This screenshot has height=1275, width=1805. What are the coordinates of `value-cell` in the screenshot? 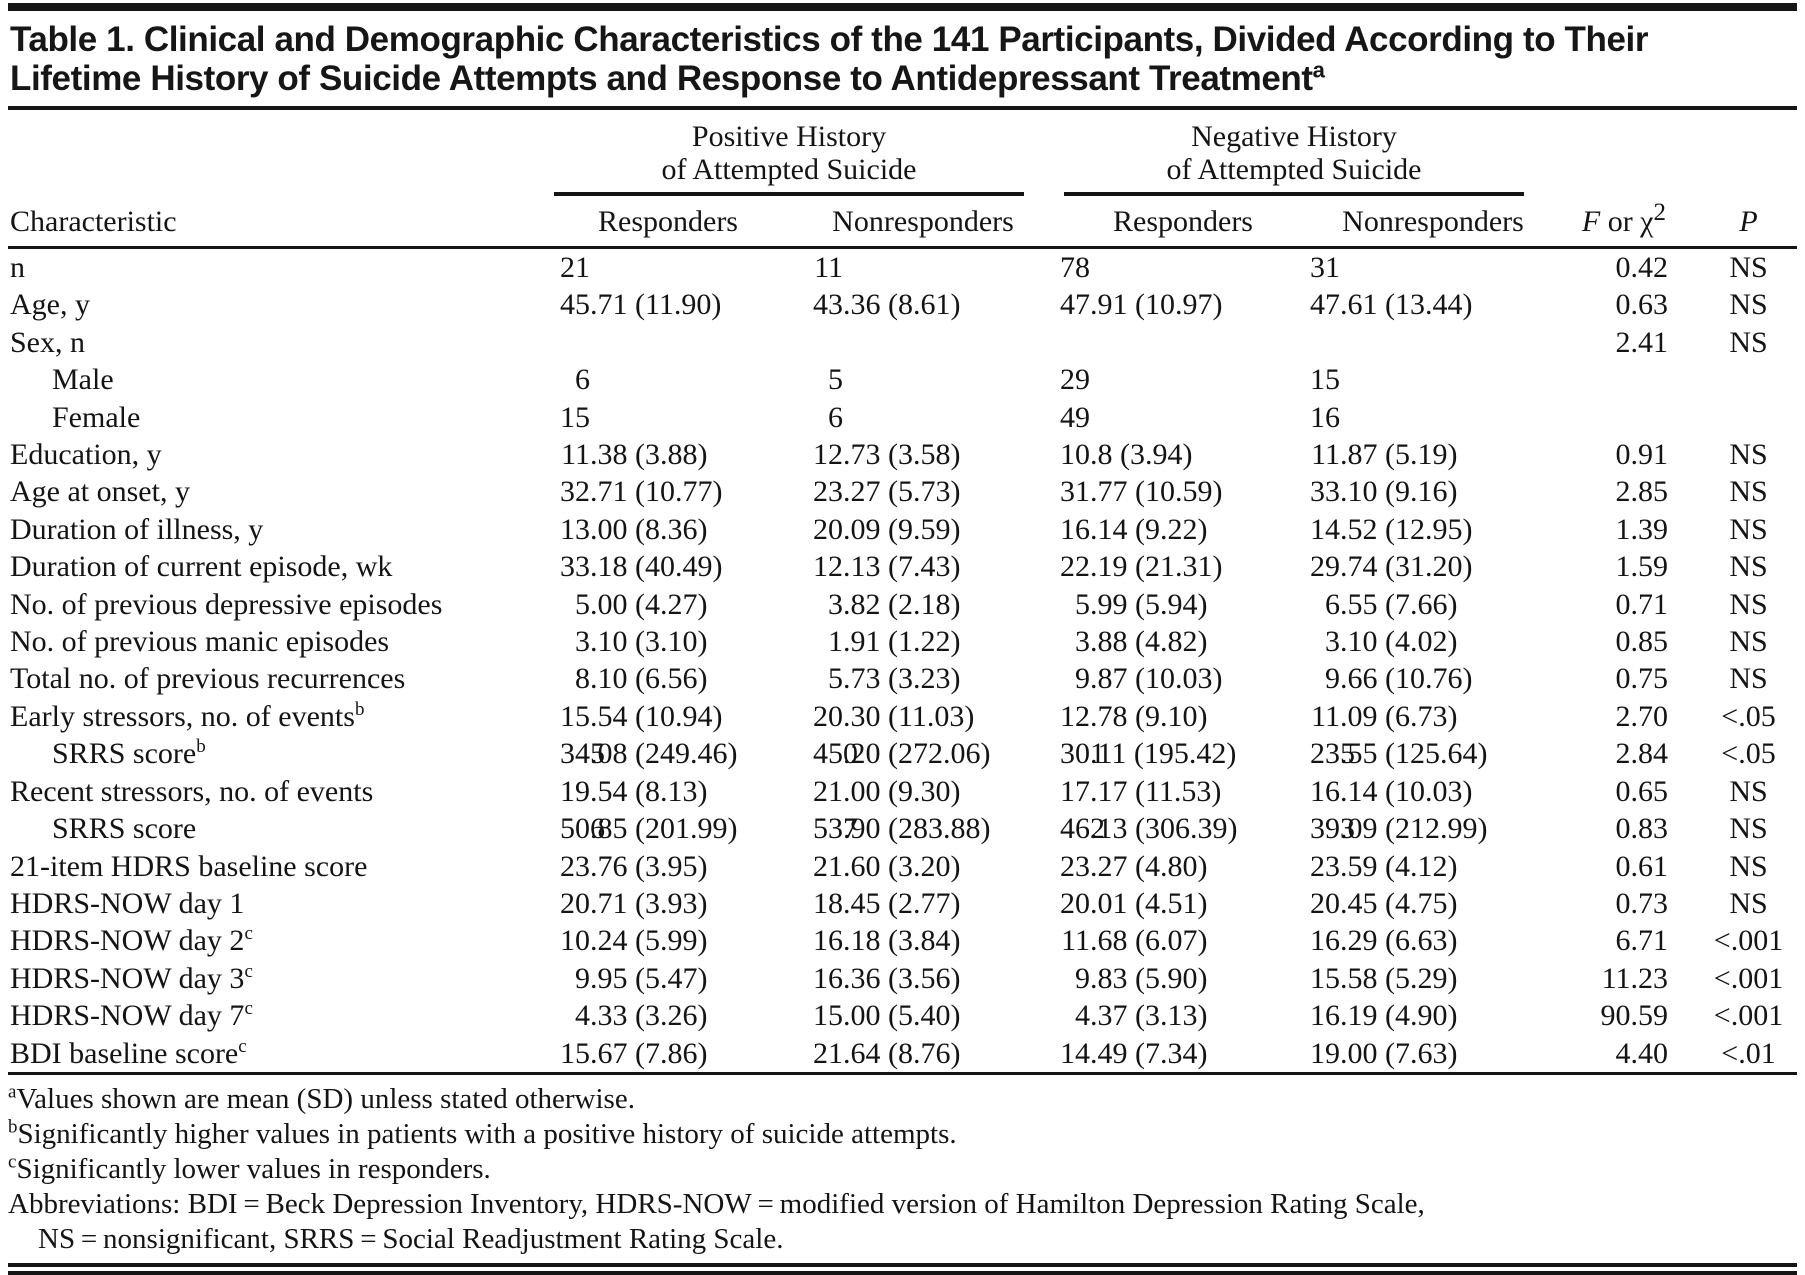 It's located at (1183, 342).